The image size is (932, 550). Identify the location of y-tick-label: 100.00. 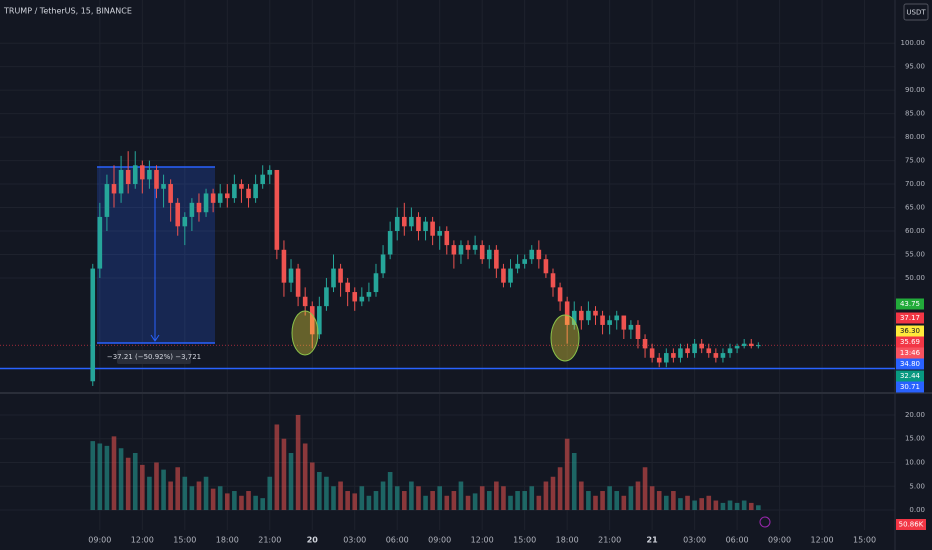
(913, 43).